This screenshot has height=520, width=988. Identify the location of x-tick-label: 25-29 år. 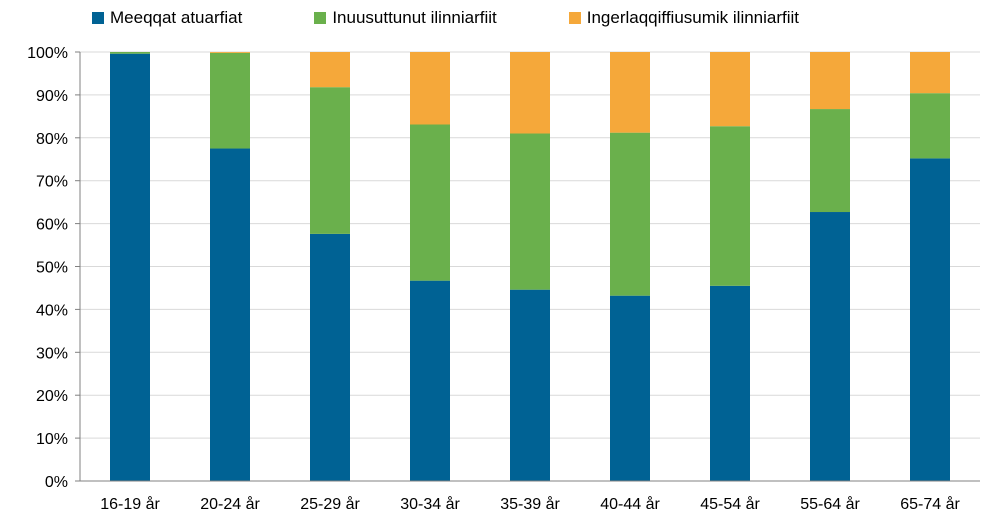
(330, 504).